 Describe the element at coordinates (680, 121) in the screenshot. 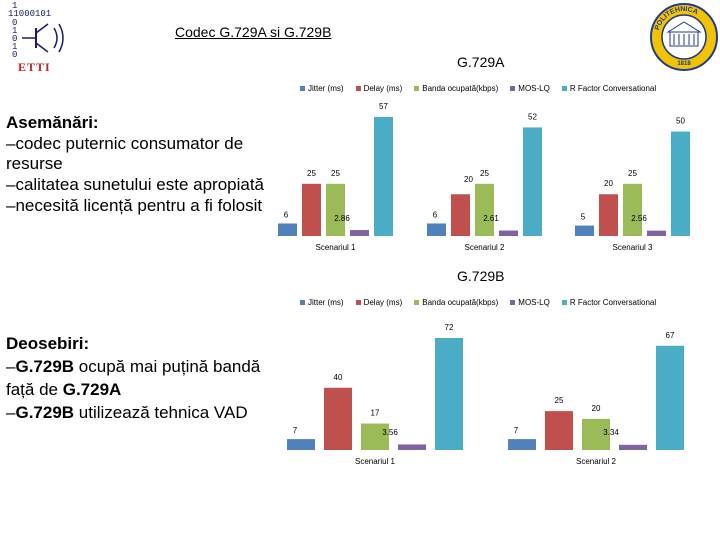

I see `data-label: 50` at that location.